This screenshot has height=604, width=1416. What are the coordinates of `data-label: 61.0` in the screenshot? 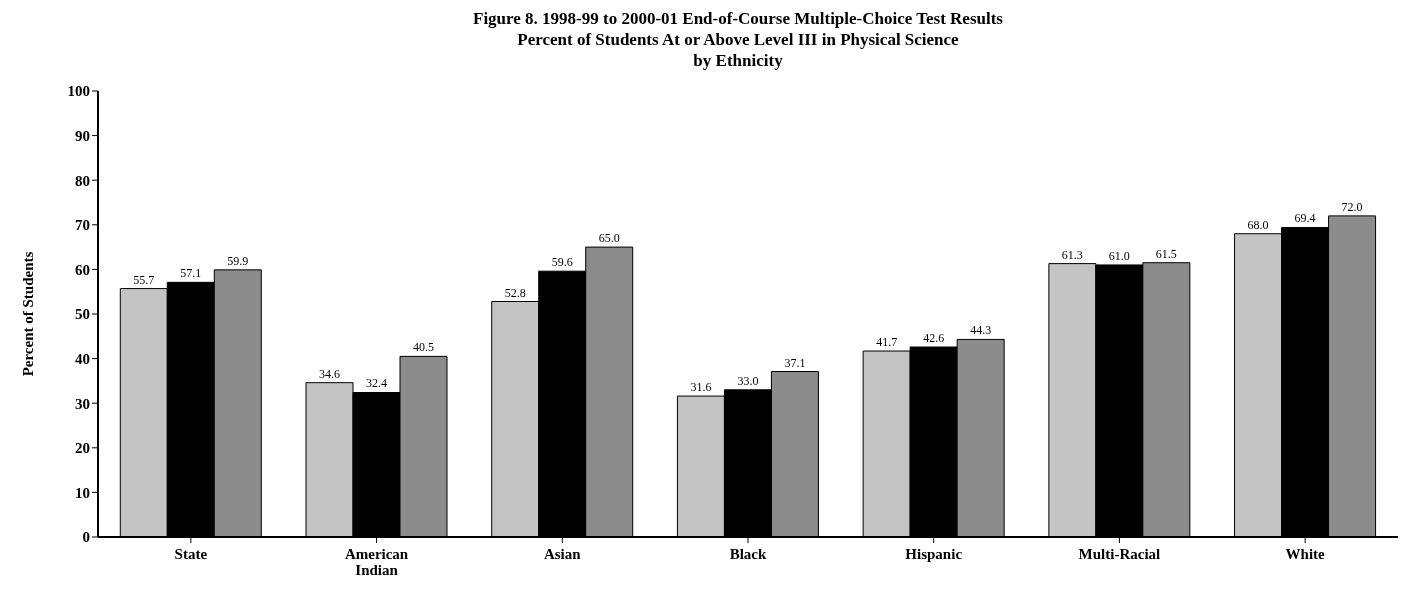 It's located at (1119, 255).